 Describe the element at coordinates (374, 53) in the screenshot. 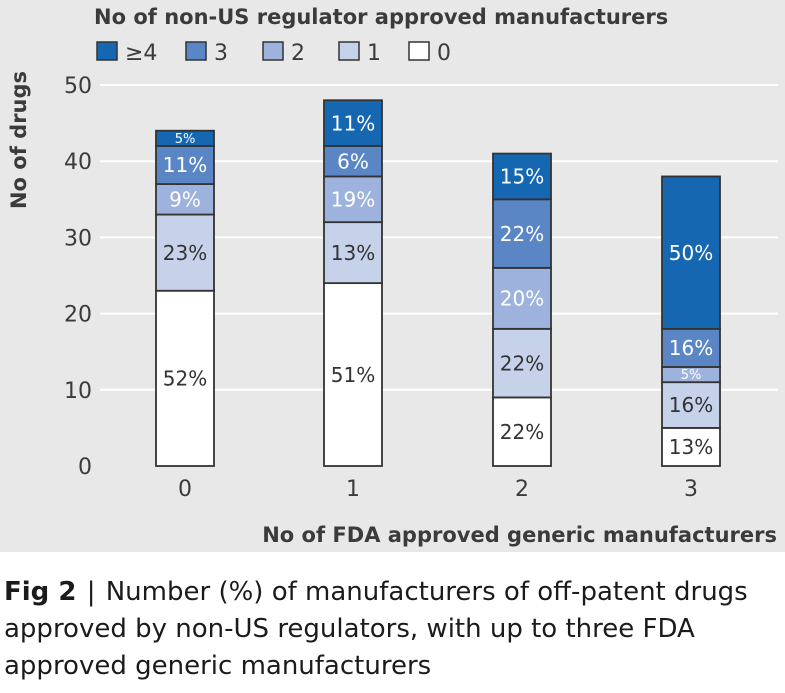

I see `legend-label: 1` at that location.